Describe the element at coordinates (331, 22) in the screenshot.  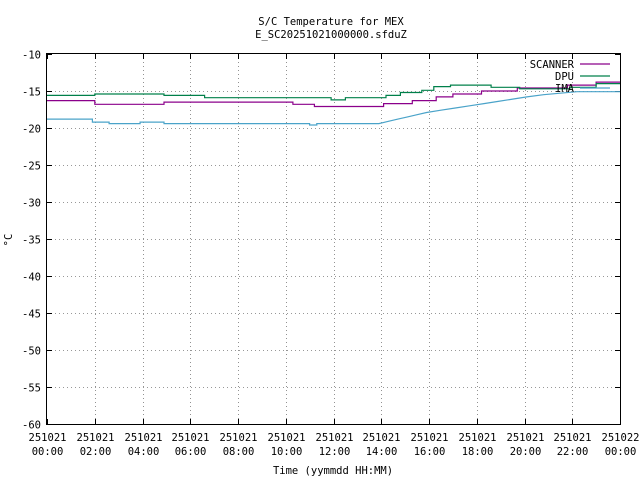
I see `chart-title: S/C Temperature for MEX` at that location.